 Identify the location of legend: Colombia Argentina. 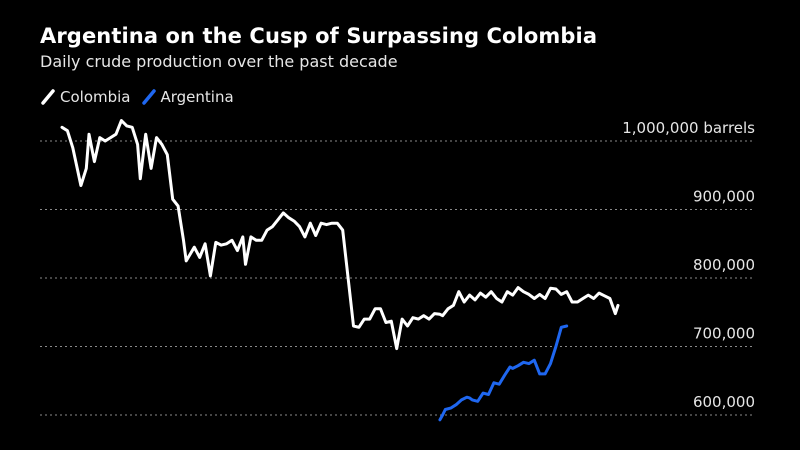
(137, 97).